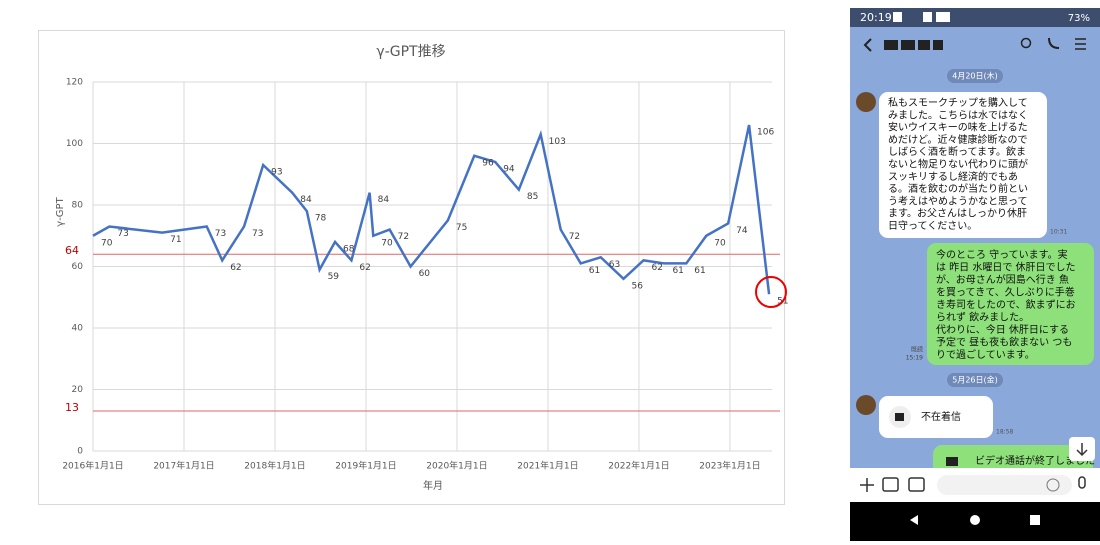 The image size is (1100, 545). I want to click on nav-home, so click(975, 520).